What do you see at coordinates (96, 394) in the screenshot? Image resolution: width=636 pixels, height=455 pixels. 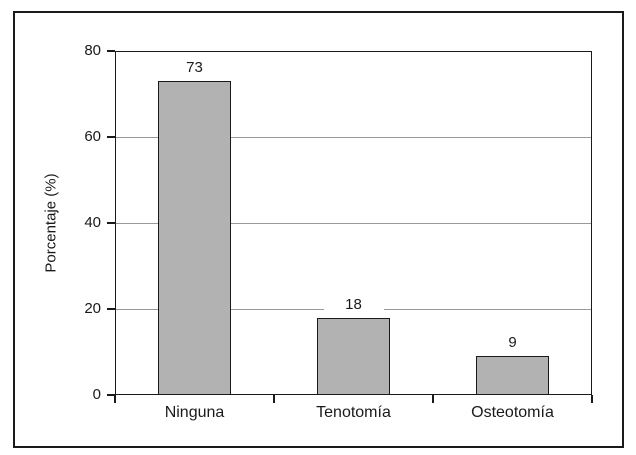 I see `y-tick-label-0: 0` at bounding box center [96, 394].